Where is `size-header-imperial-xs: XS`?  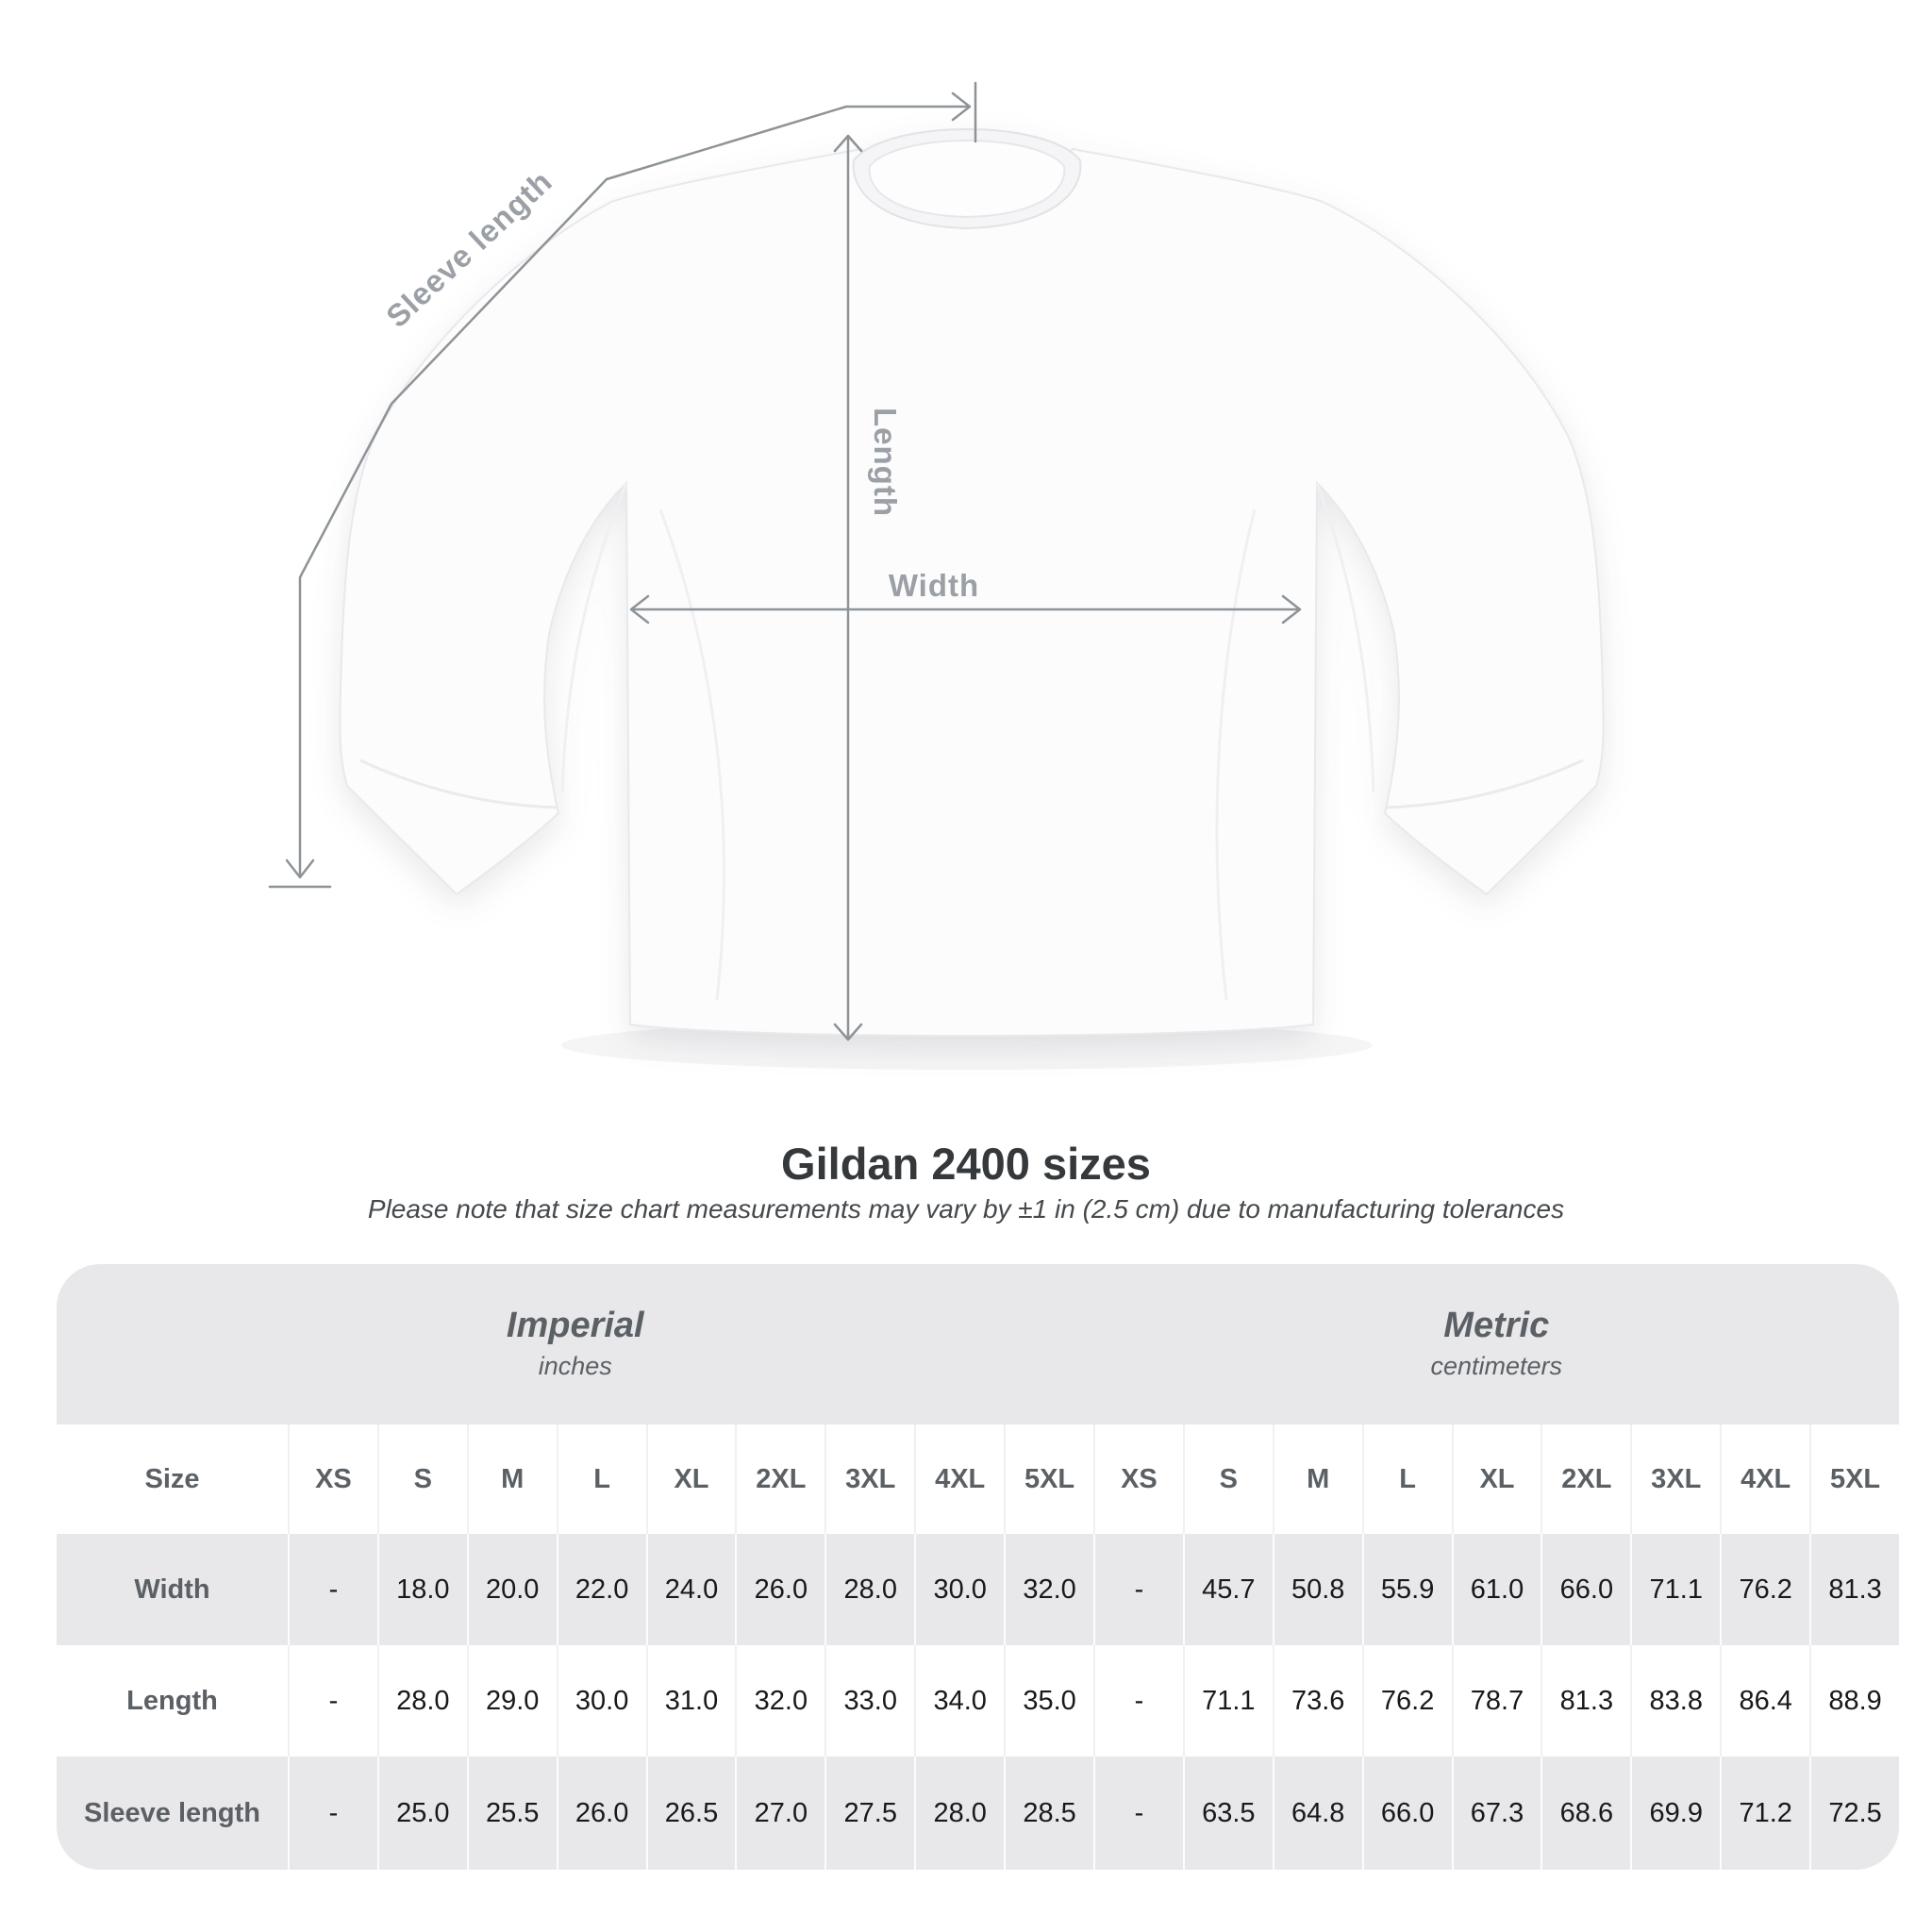
size-header-imperial-xs: XS is located at coordinates (333, 1479).